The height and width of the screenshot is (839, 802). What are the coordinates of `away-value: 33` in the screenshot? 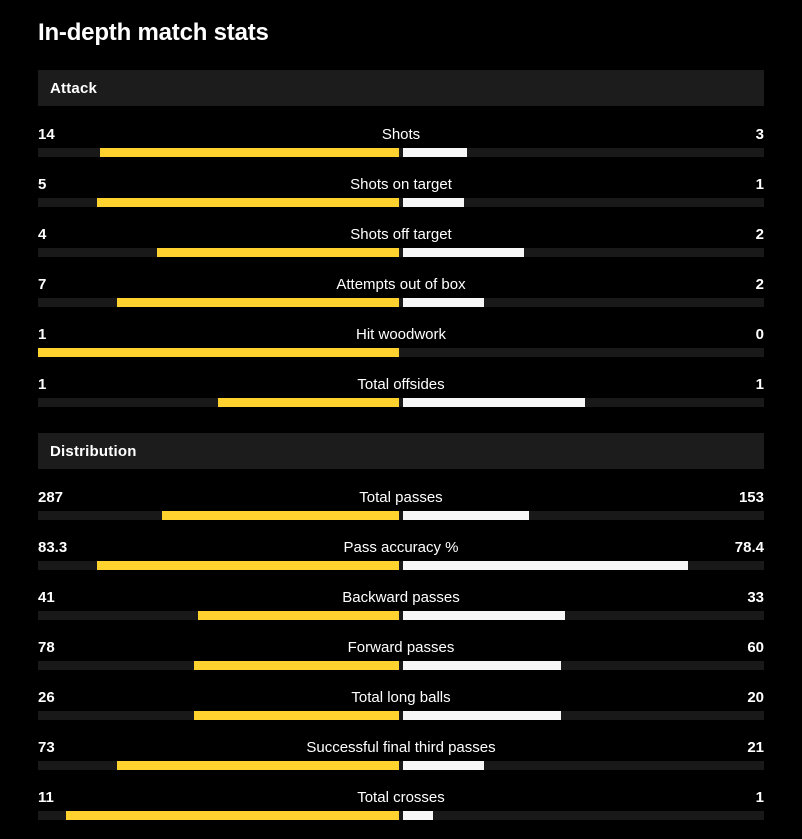 It's located at (755, 597).